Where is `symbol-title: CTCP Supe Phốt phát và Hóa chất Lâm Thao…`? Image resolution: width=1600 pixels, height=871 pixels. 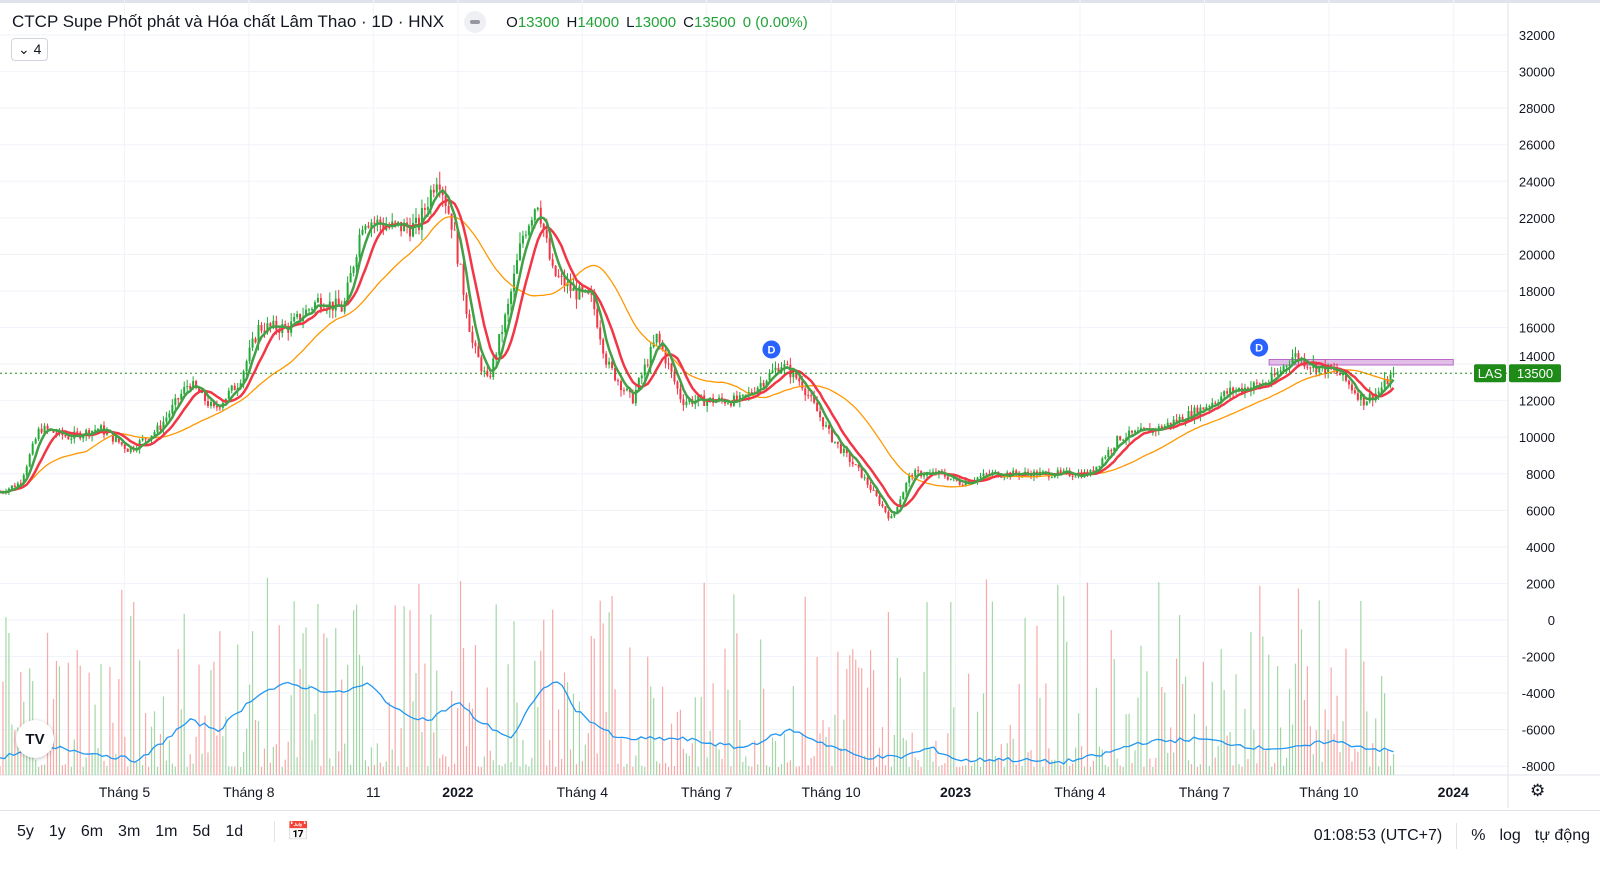
symbol-title: CTCP Supe Phốt phát và Hóa chất Lâm Thao… is located at coordinates (228, 21).